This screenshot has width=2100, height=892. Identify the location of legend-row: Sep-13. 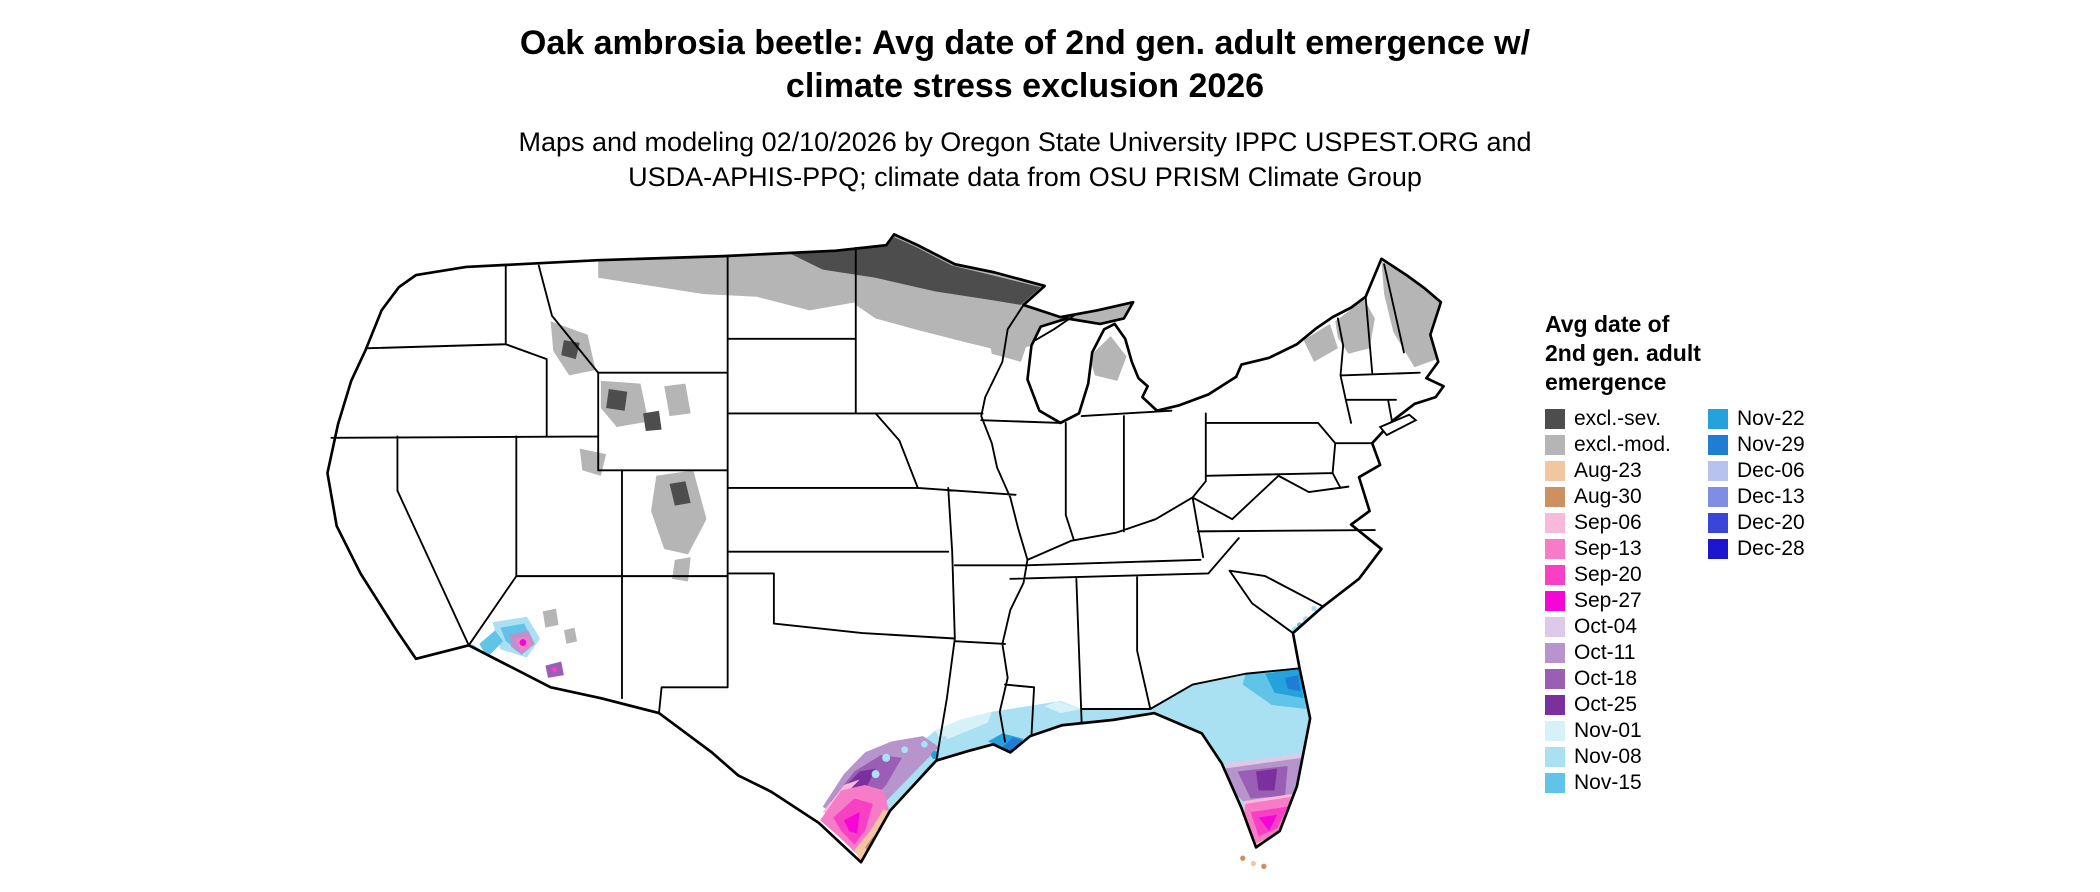
(1626, 549).